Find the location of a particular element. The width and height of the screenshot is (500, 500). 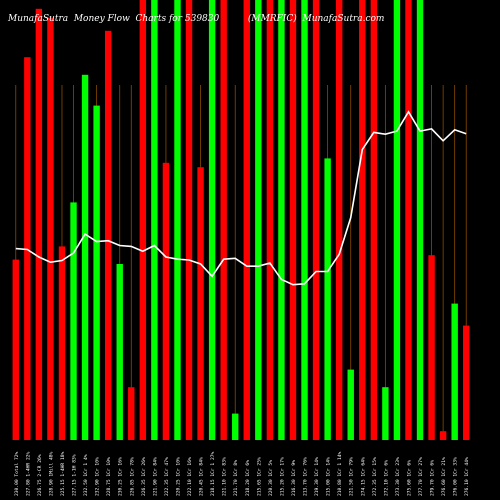

x-tick-label: 272.35 1Cr 15% is located at coordinates (375, 476).